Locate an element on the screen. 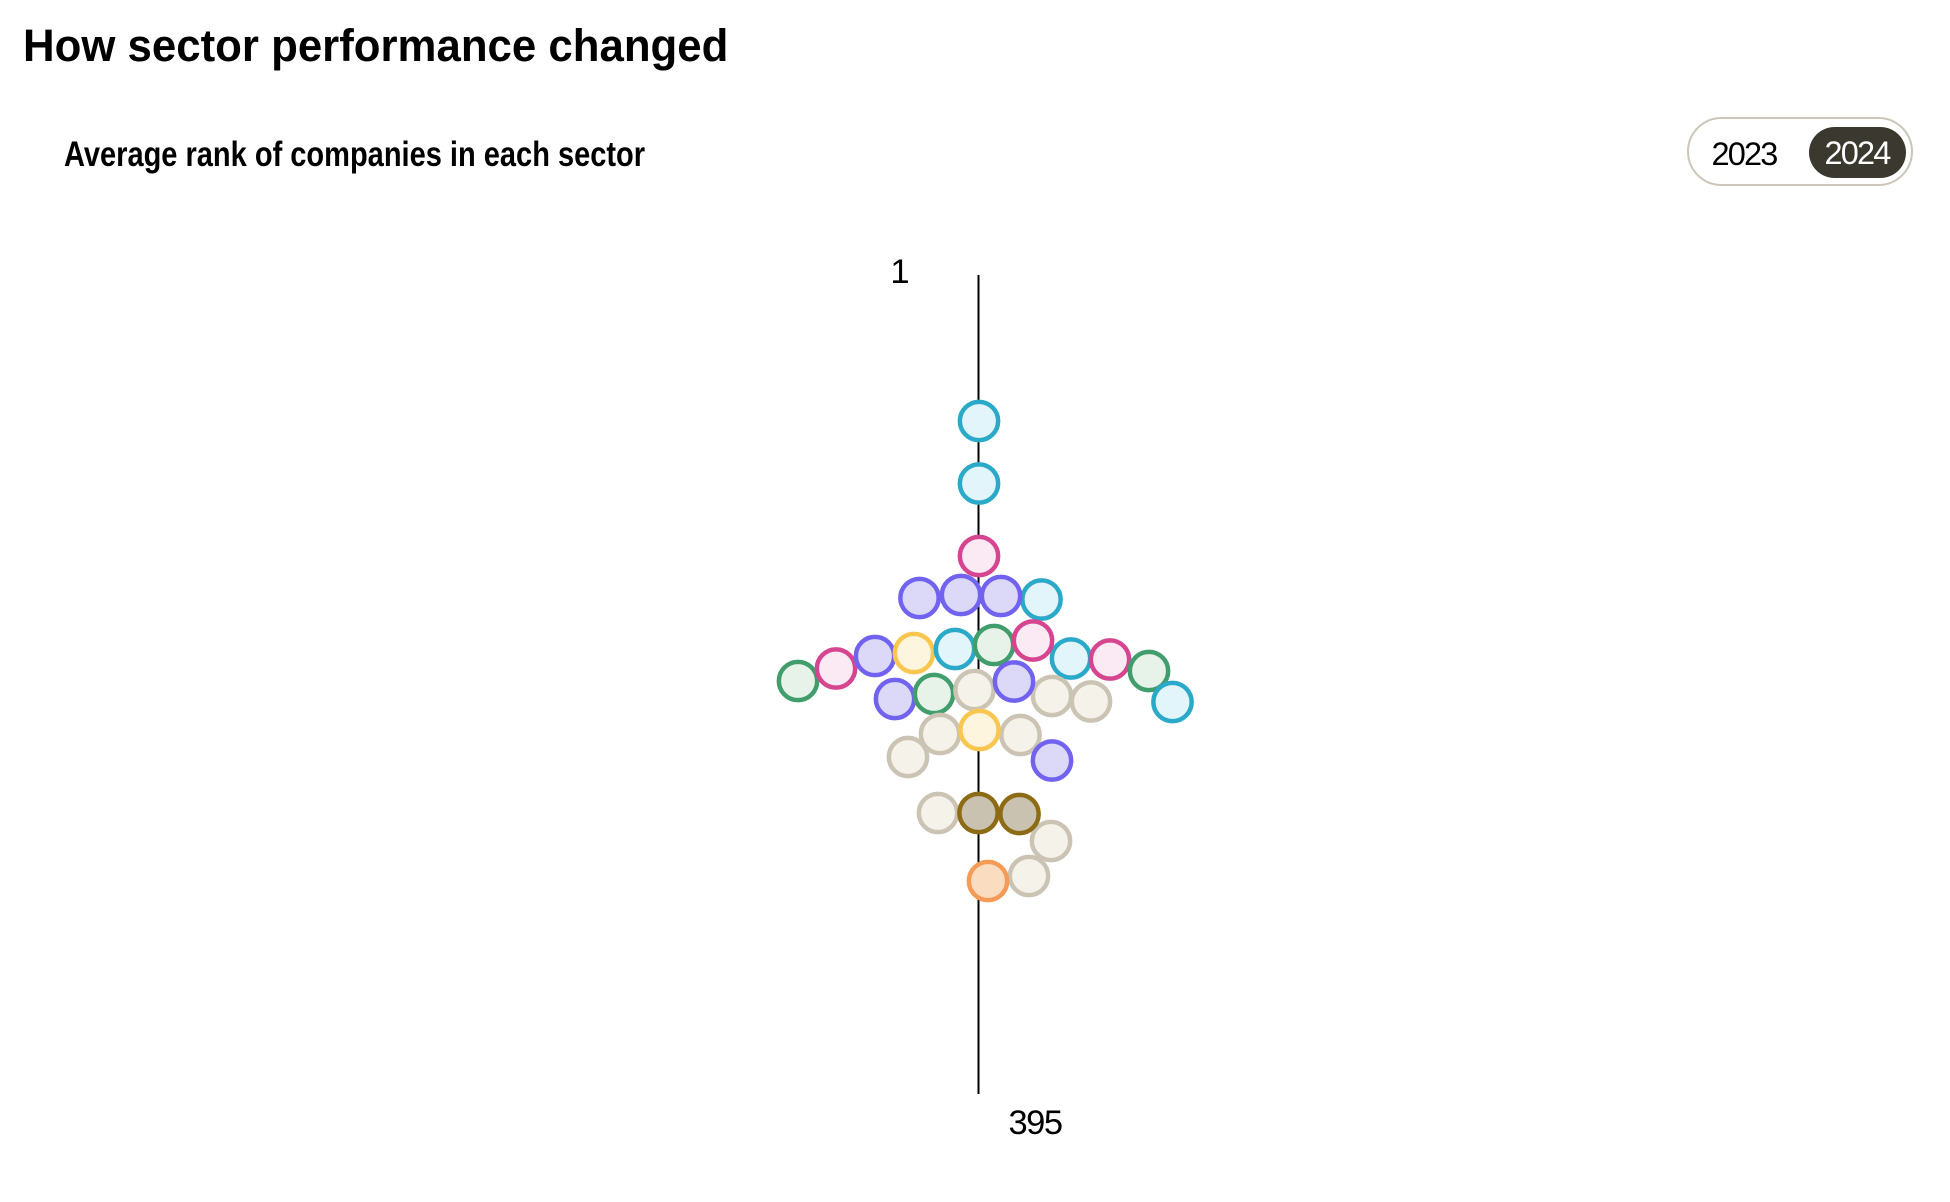 The image size is (1950, 1202). svg-text: 1 is located at coordinates (899, 272).